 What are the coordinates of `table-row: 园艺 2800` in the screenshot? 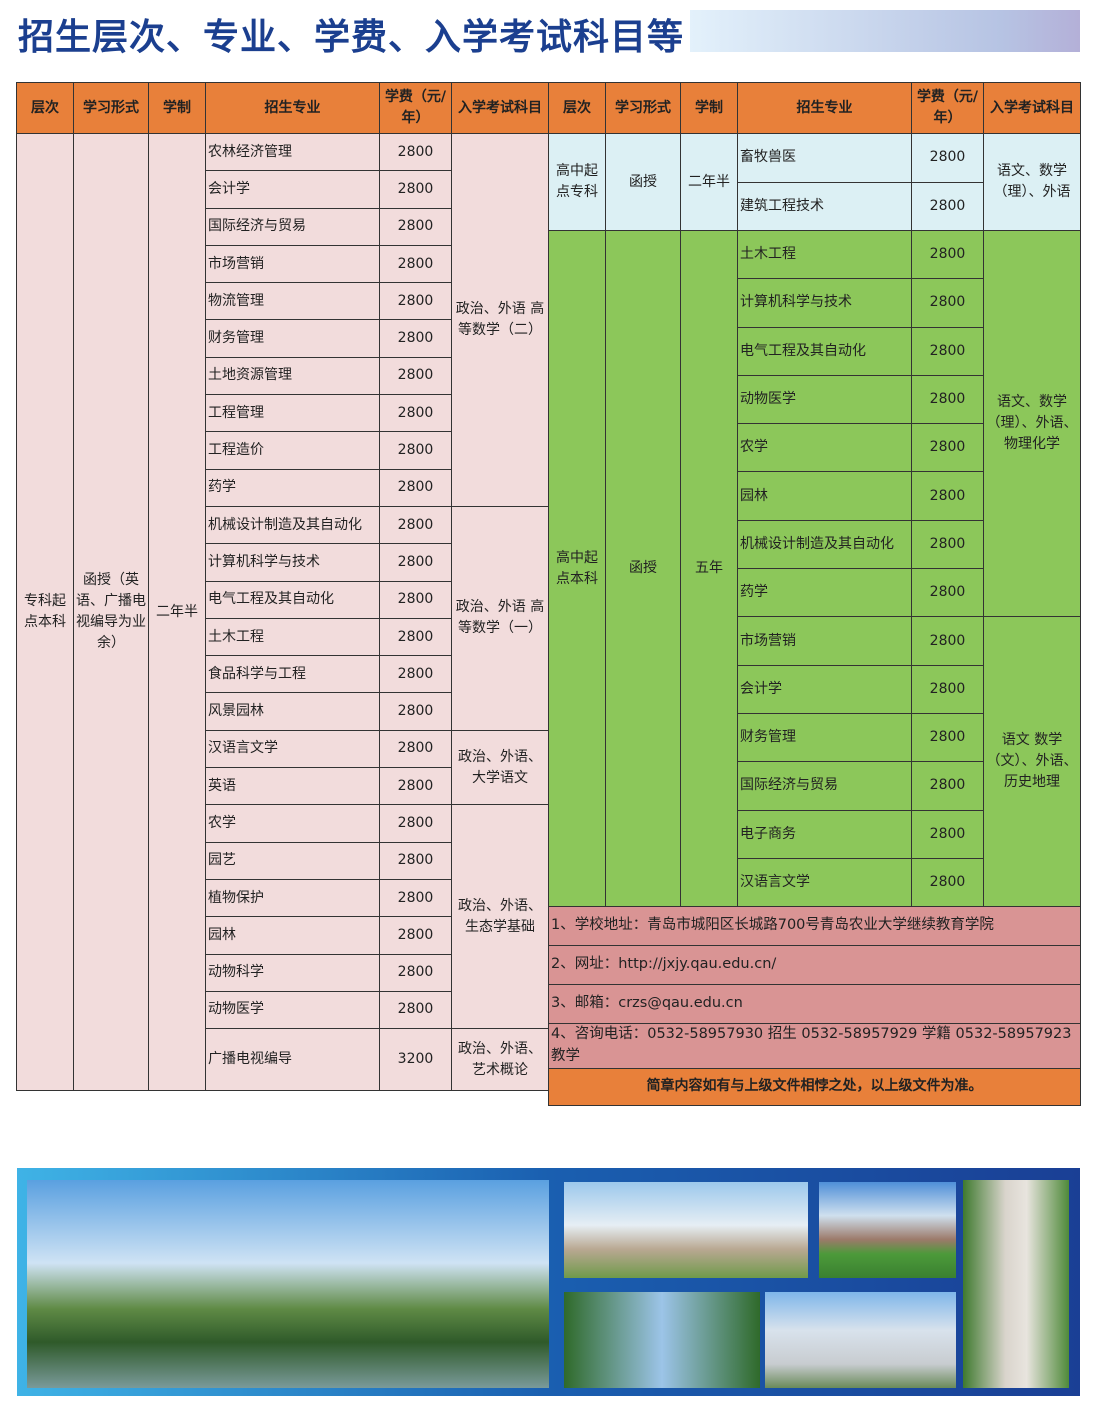 It's located at (283, 860).